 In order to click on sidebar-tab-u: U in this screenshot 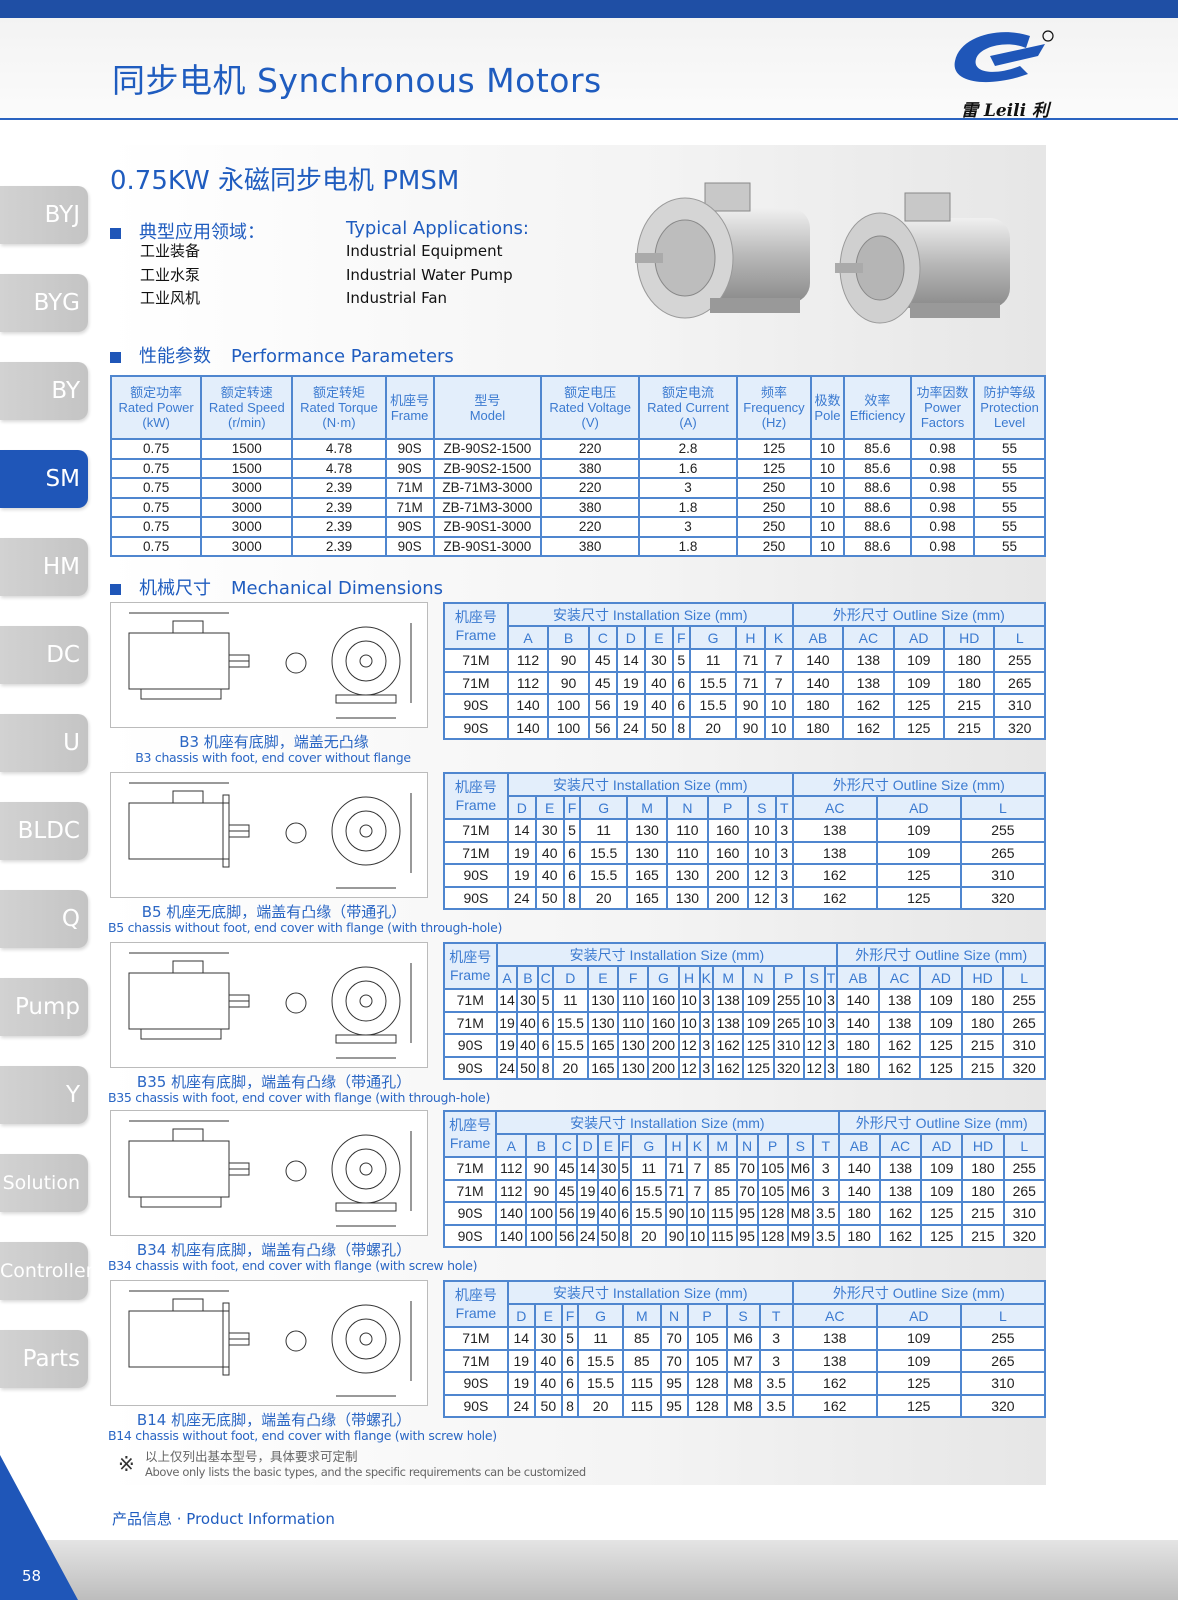, I will do `click(44, 743)`.